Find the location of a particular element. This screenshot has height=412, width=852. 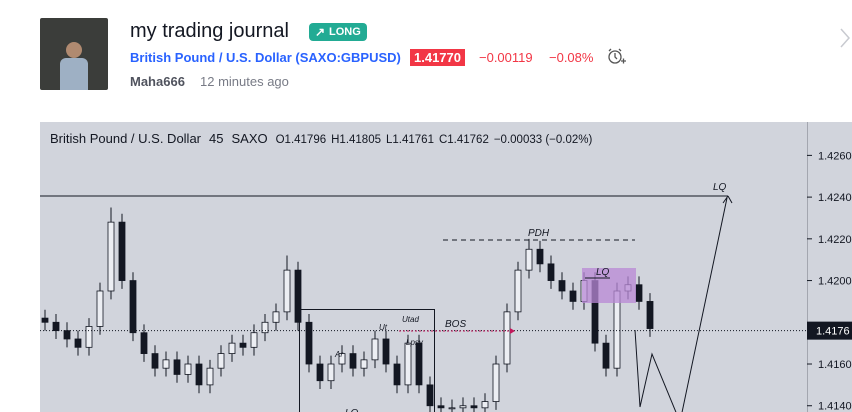

idea-title: my trading journal is located at coordinates (209, 31).